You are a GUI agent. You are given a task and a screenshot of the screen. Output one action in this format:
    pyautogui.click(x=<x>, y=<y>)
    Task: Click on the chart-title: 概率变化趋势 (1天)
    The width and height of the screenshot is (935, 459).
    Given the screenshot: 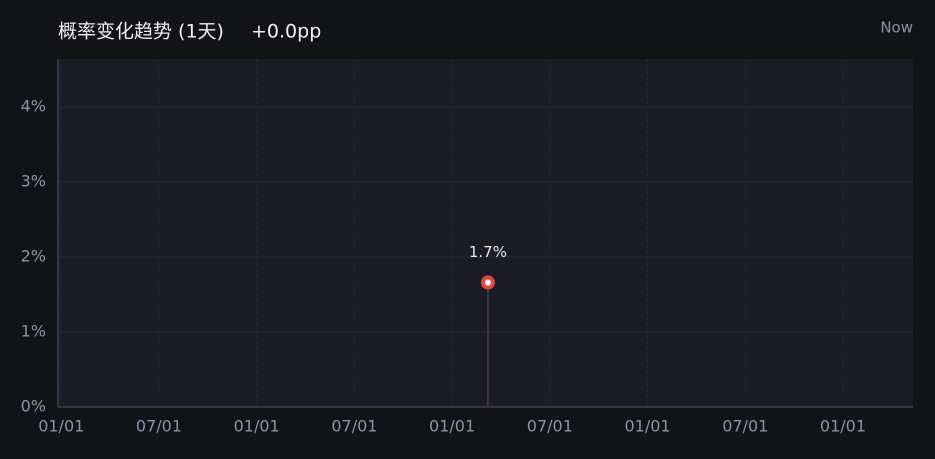 What is the action you would take?
    pyautogui.click(x=141, y=32)
    